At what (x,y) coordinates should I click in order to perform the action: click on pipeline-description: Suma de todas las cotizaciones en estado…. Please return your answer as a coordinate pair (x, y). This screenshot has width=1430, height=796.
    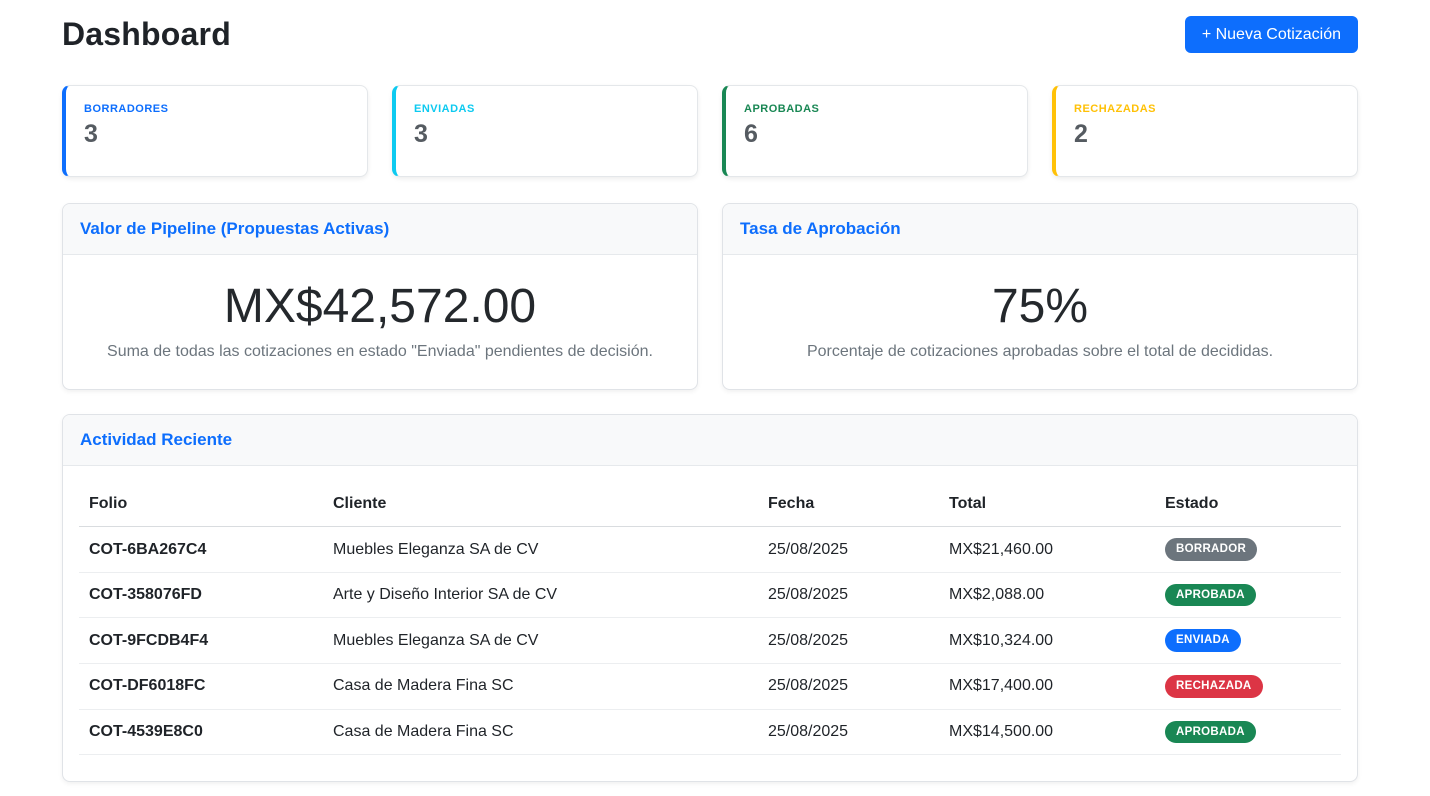
    Looking at the image, I should click on (380, 352).